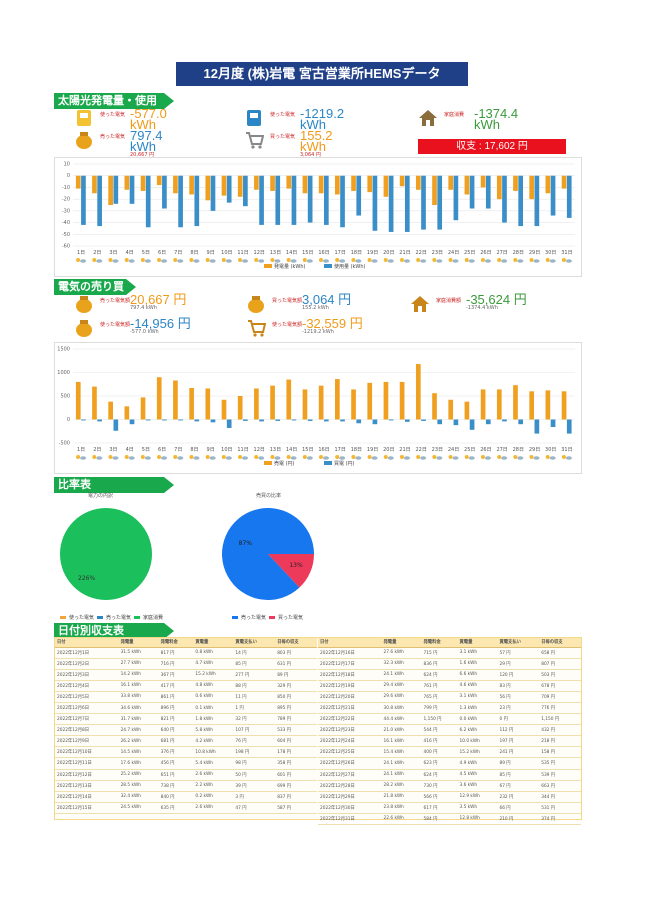 This screenshot has width=646, height=911. Describe the element at coordinates (404, 253) in the screenshot. I see `x-tick-label: 21日` at that location.